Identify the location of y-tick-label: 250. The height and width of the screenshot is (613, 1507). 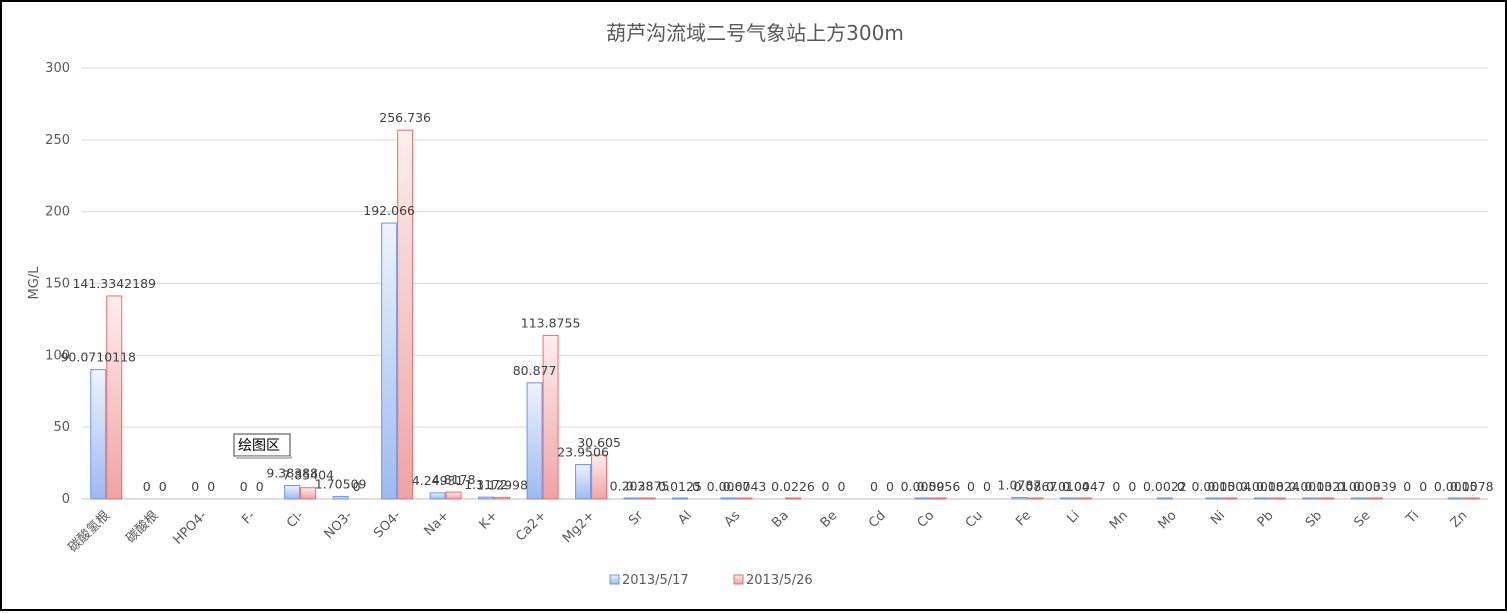
(57, 140).